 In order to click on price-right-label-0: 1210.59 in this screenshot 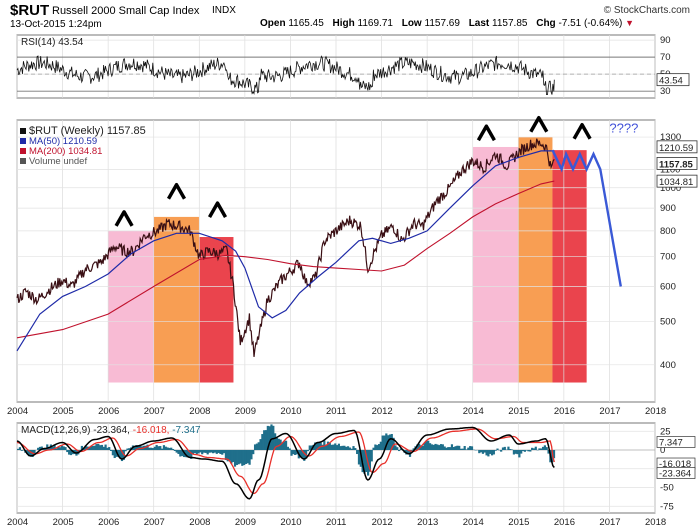, I will do `click(676, 148)`.